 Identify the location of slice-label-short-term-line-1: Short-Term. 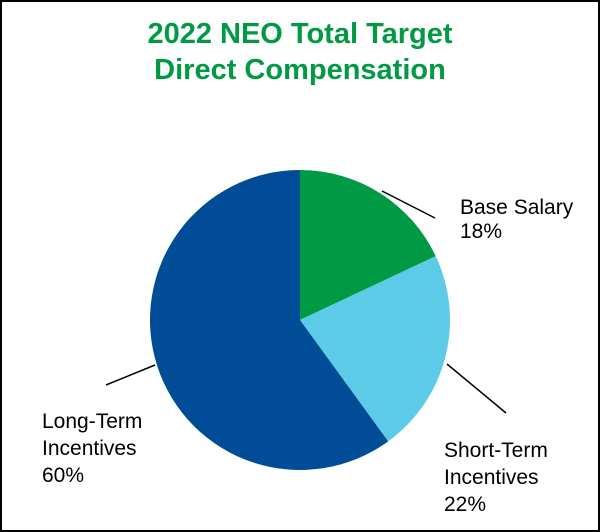
(496, 450).